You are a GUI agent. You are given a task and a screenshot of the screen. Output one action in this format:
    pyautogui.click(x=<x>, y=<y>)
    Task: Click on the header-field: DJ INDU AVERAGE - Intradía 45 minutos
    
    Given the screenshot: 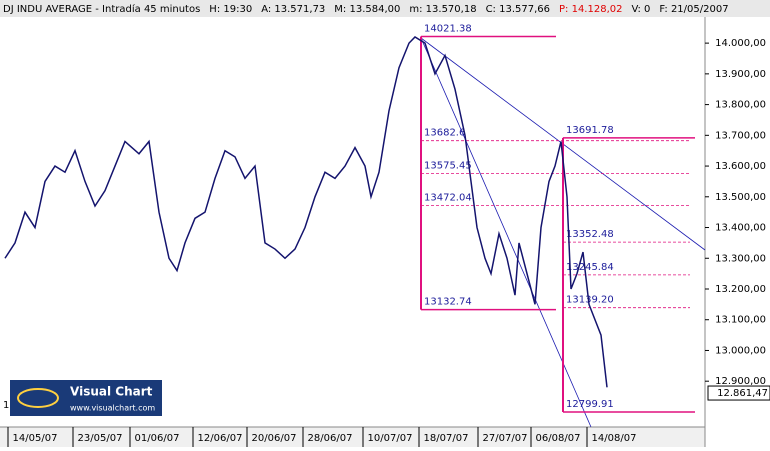 What is the action you would take?
    pyautogui.click(x=101, y=9)
    